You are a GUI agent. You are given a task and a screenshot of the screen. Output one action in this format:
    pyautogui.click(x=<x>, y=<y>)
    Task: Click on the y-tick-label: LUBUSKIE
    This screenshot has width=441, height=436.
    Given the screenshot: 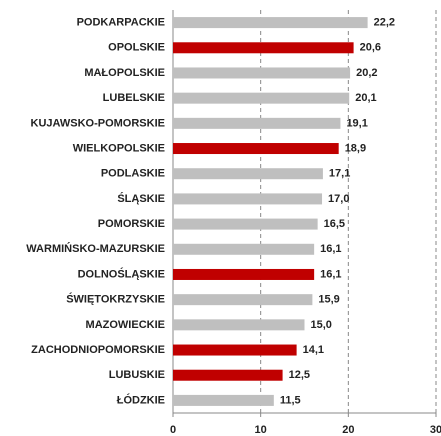 What is the action you would take?
    pyautogui.click(x=137, y=375)
    